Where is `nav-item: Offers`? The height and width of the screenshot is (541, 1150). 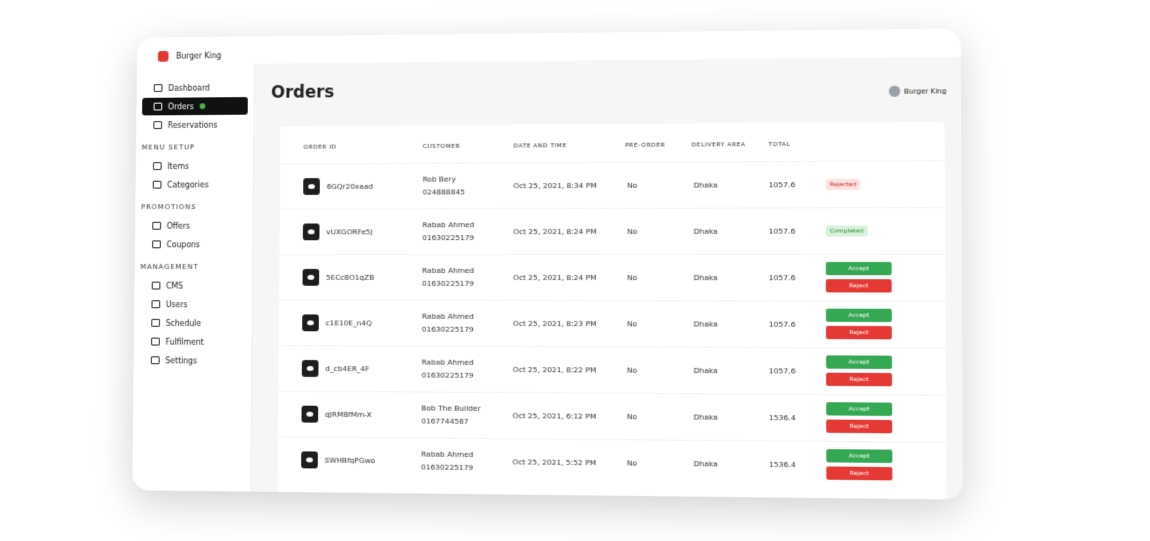
nav-item: Offers is located at coordinates (194, 226).